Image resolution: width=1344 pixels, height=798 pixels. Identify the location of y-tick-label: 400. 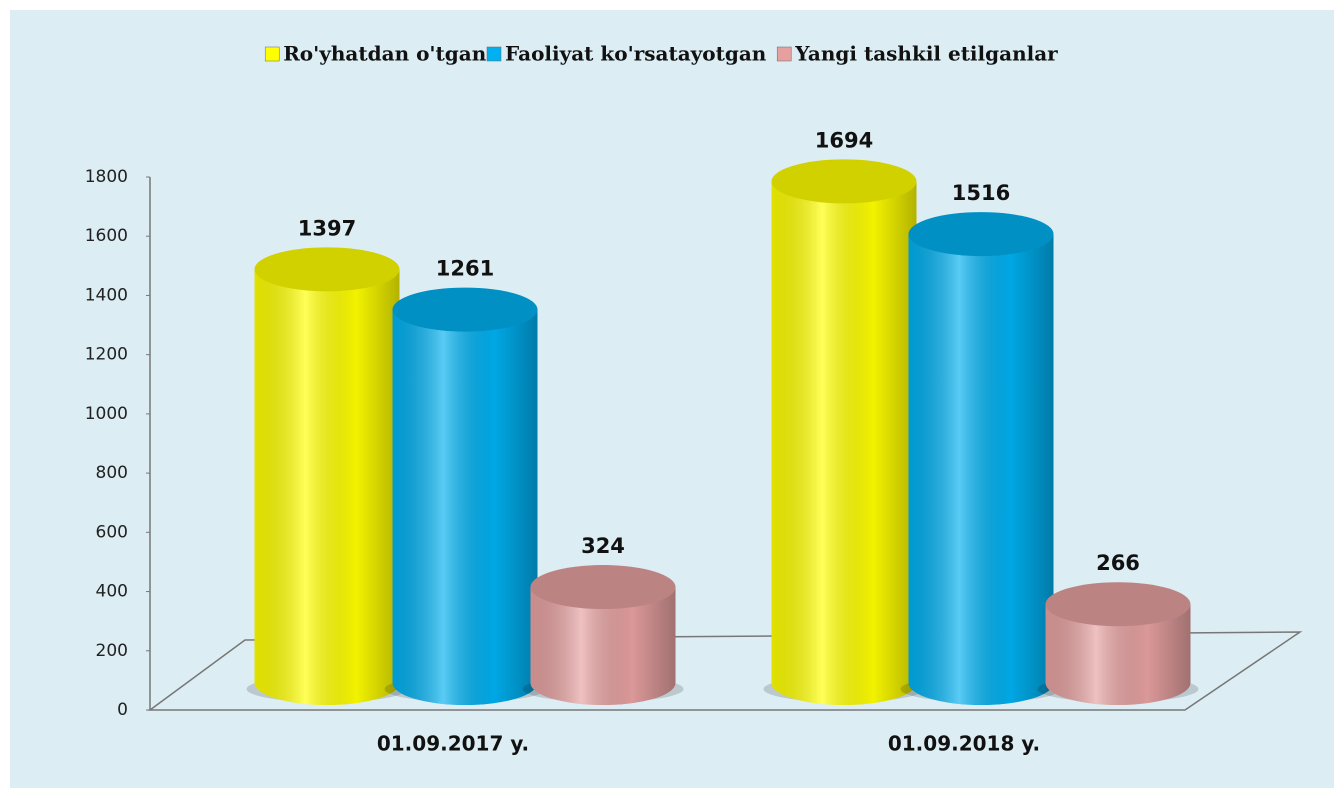
(112, 592).